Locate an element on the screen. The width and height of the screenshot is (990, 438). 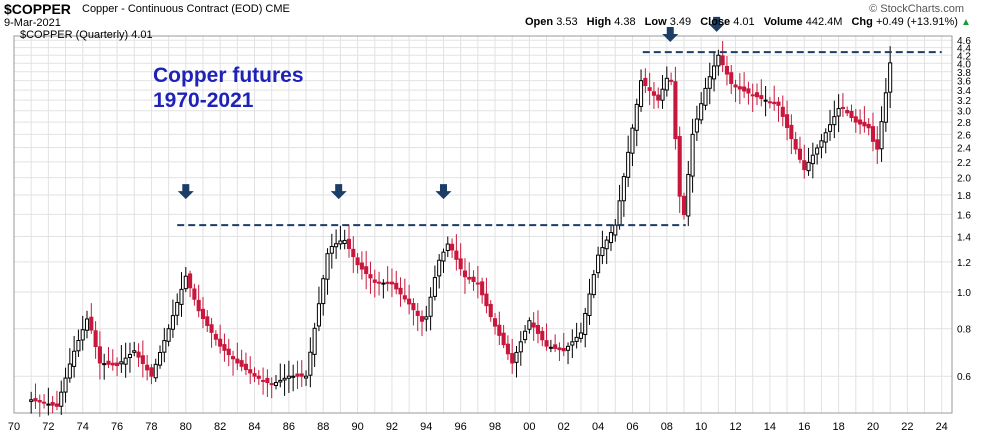
x-tick-label: 14 is located at coordinates (770, 427).